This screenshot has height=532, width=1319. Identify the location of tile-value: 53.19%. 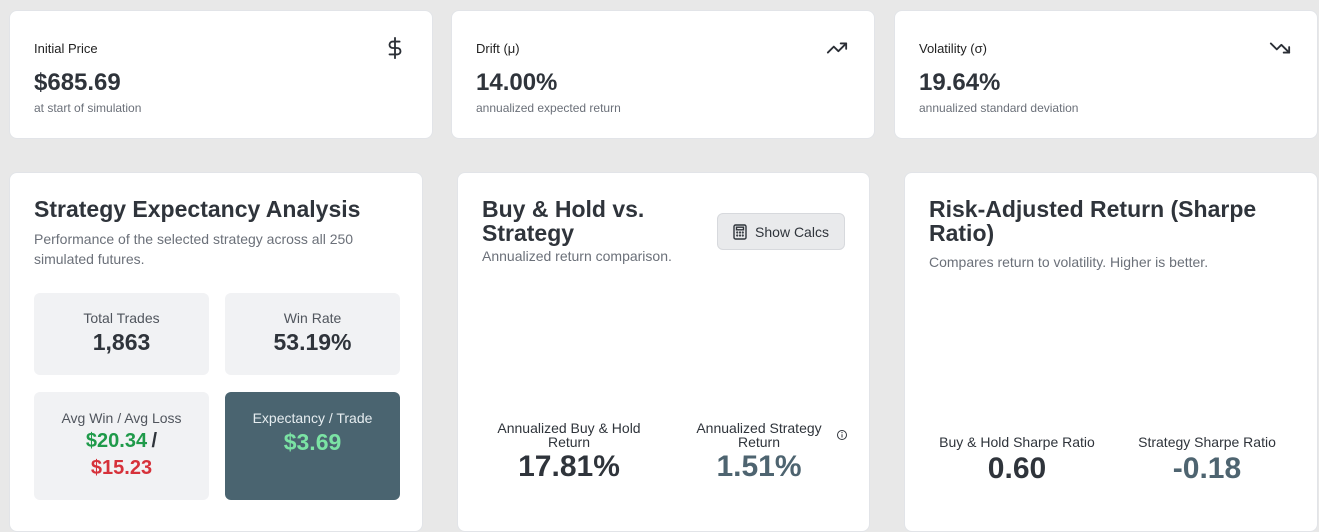
(312, 342).